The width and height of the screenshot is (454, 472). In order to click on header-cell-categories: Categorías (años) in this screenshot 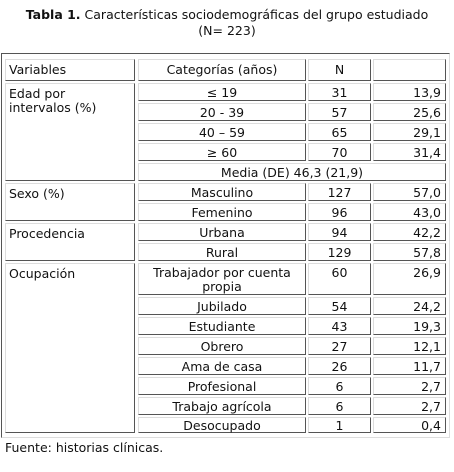, I will do `click(222, 70)`.